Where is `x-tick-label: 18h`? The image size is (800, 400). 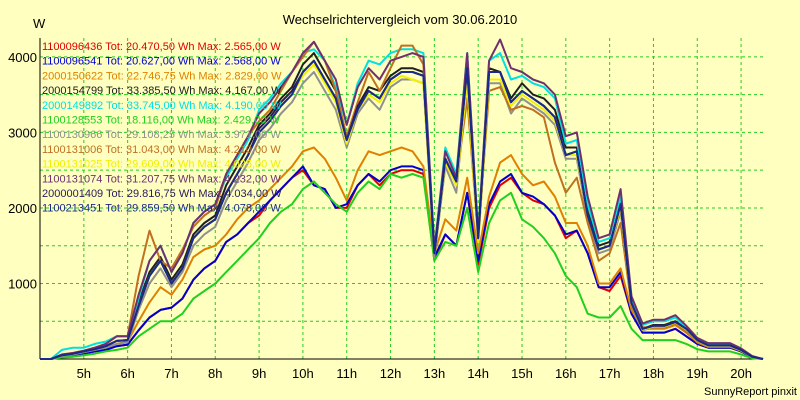
x-tick-label: 18h is located at coordinates (654, 373).